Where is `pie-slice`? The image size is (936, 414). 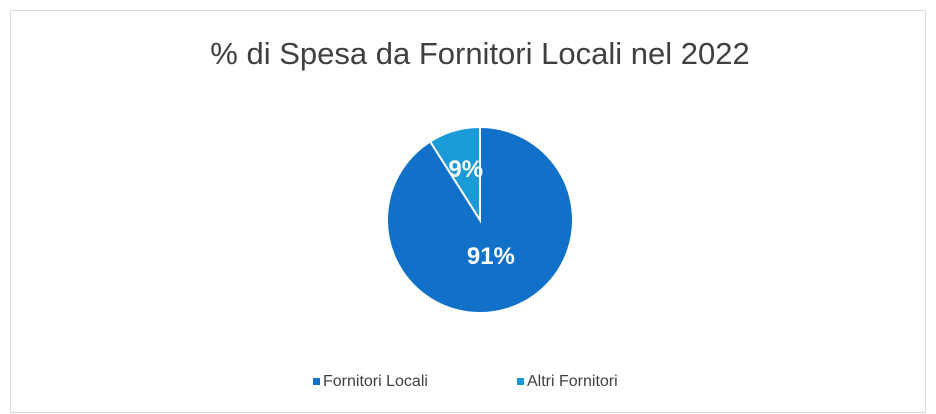
pie-slice is located at coordinates (454, 174).